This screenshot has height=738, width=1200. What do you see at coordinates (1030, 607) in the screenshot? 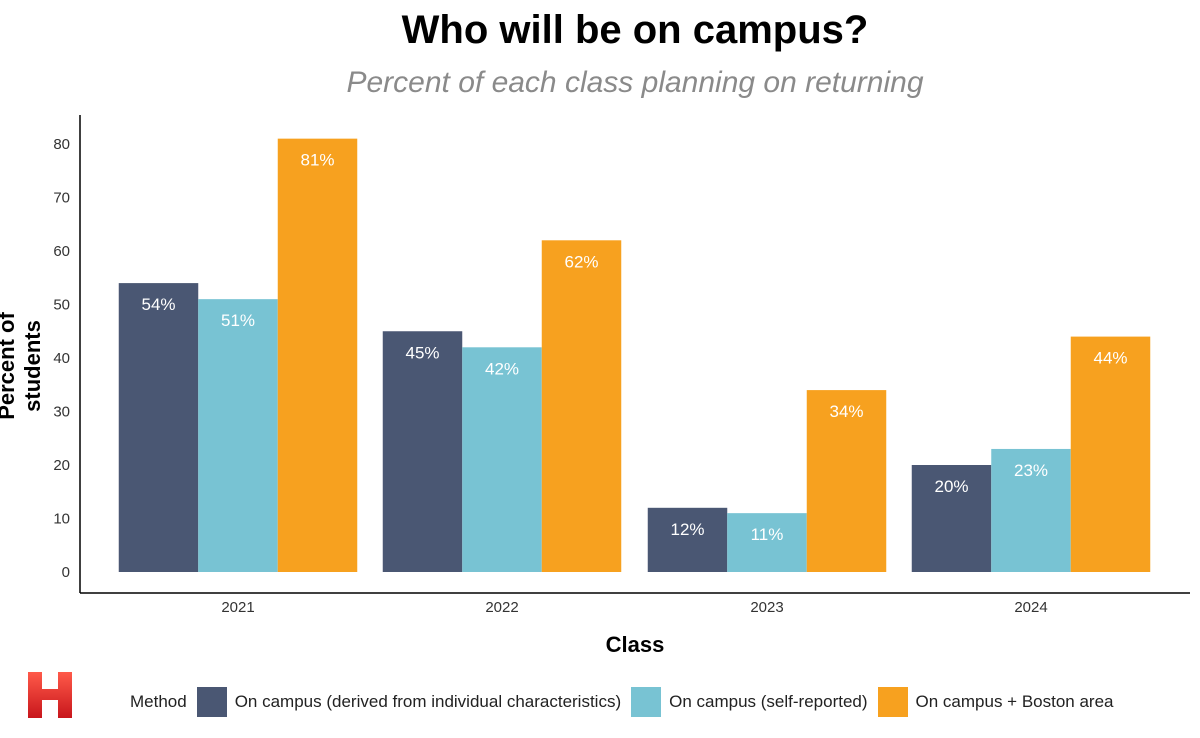
I see `x-tick-label: 2024` at bounding box center [1030, 607].